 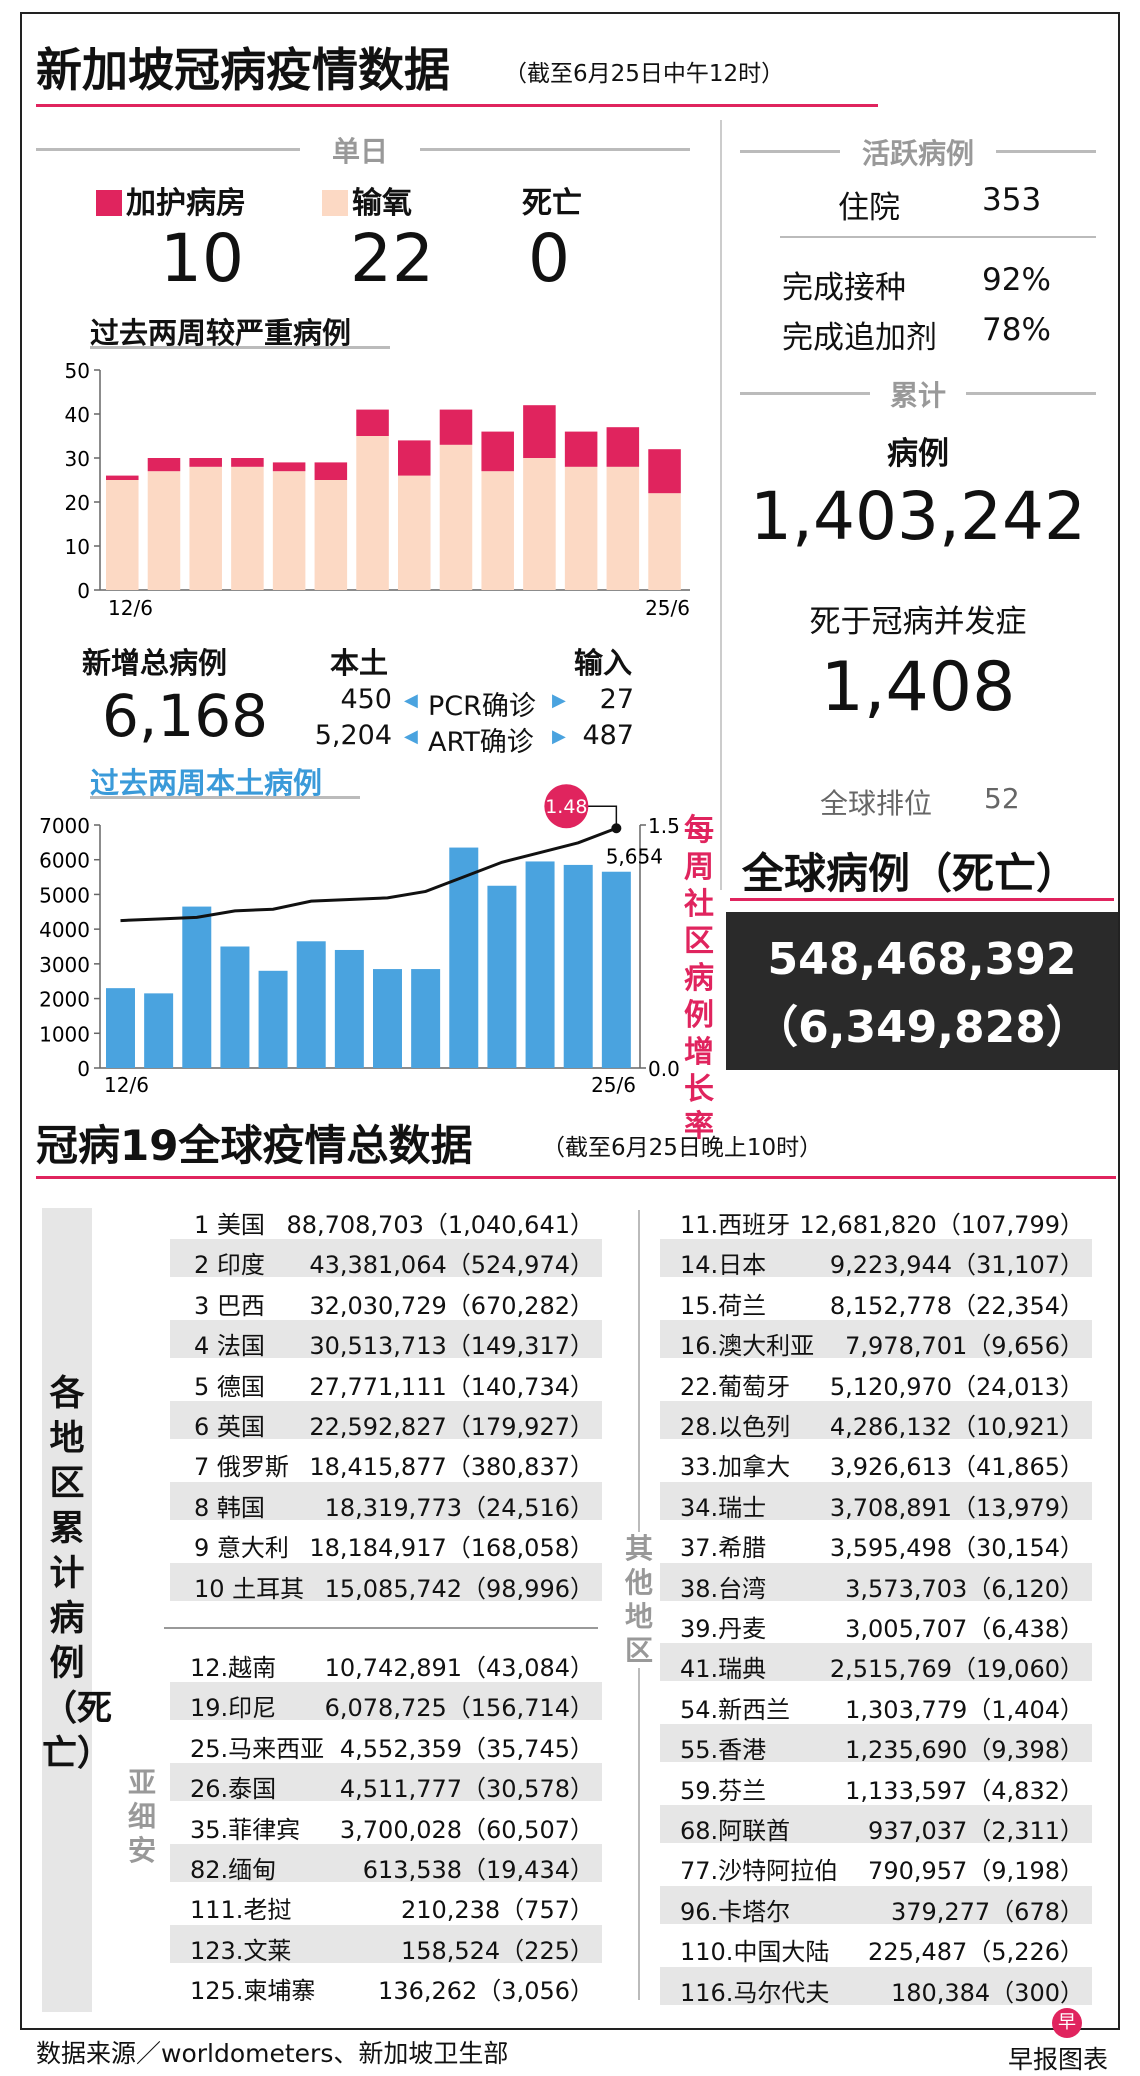 I want to click on row-cases-deaths: 10,742,891（43,084）, so click(x=459, y=1668).